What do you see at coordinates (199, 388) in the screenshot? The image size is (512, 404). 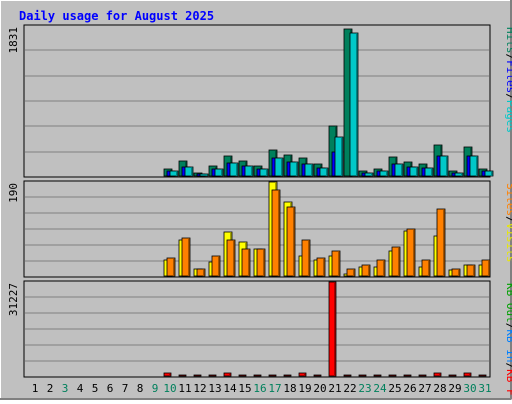 I see `x-axis-label-day-12: 12` at bounding box center [199, 388].